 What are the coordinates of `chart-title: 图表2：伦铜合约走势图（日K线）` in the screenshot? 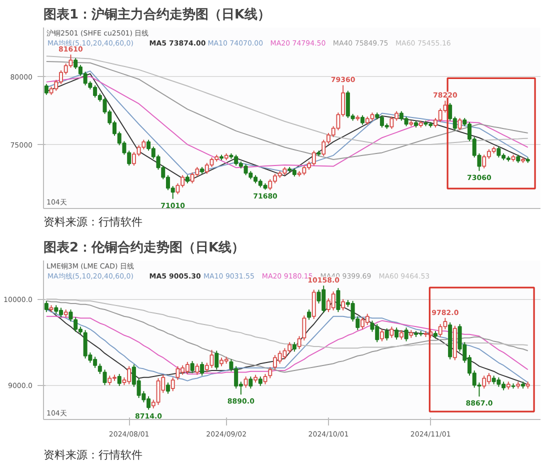 It's located at (144, 248).